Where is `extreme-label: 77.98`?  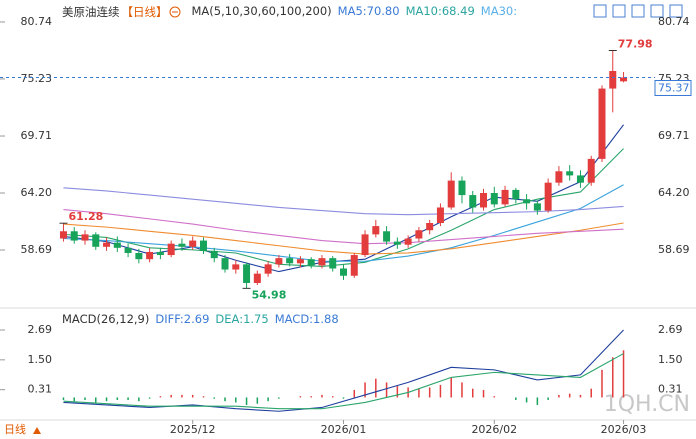
extreme-label: 77.98 is located at coordinates (635, 44).